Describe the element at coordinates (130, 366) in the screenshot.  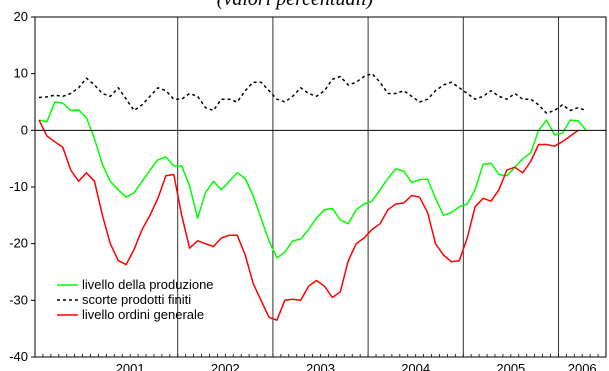
I see `x-year-label: 2001` at that location.